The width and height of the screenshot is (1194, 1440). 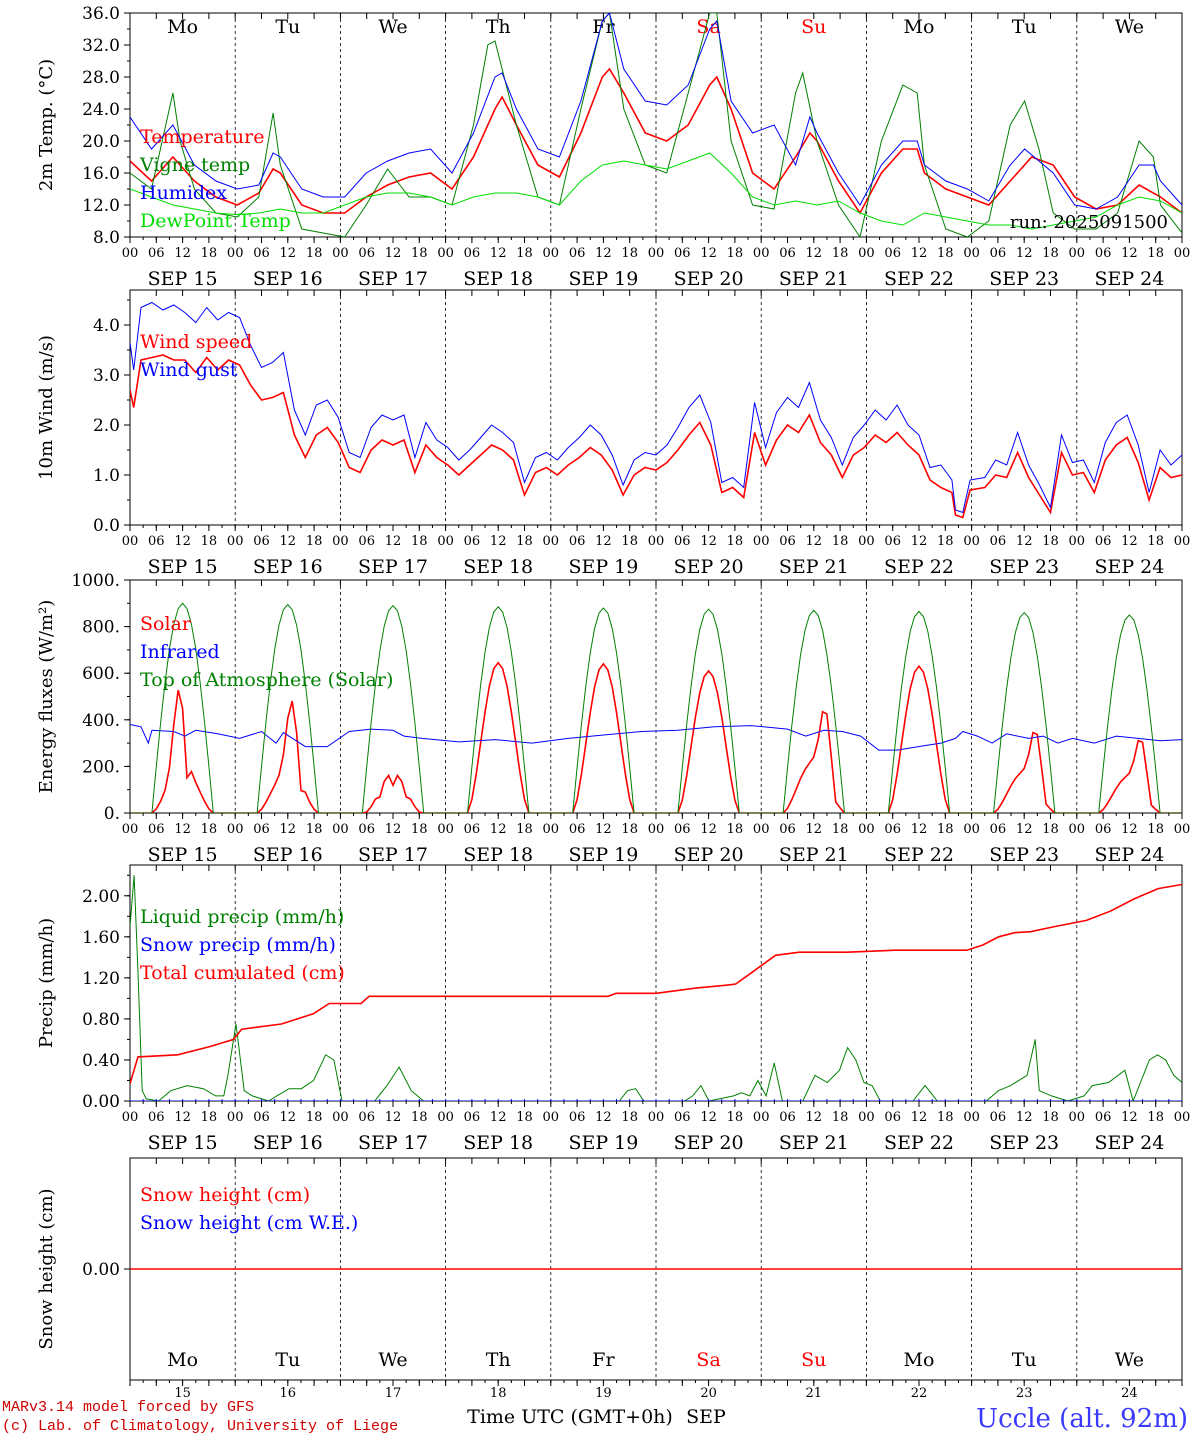 I want to click on model-credit-line1: MARv3.14 model forced by GFS, so click(x=128, y=1407).